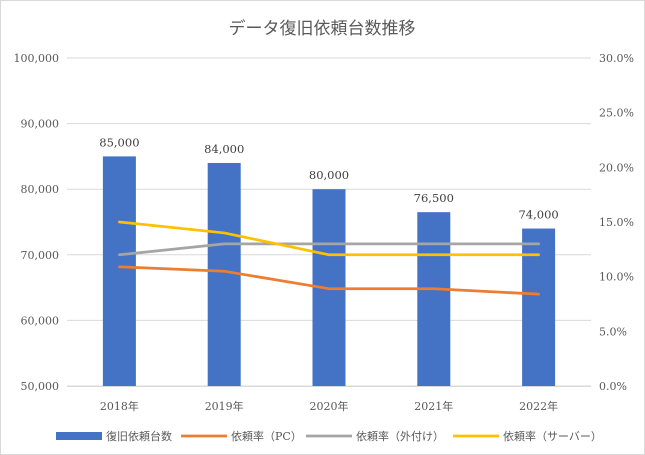  Describe the element at coordinates (329, 406) in the screenshot. I see `category-label: 2020年` at that location.